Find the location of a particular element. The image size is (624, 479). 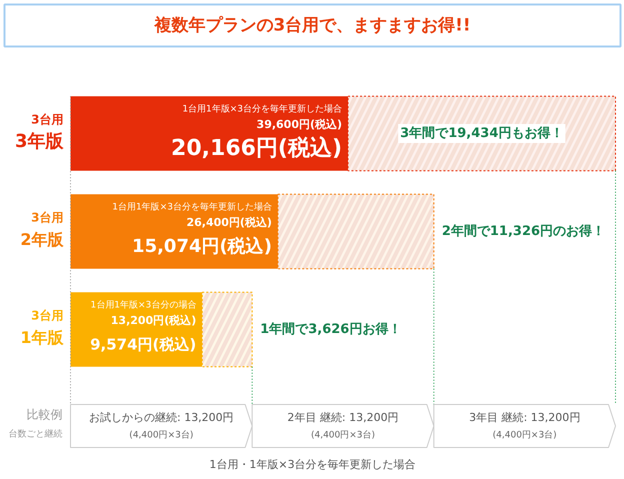

data-label: 15,074円(税込) is located at coordinates (202, 246).